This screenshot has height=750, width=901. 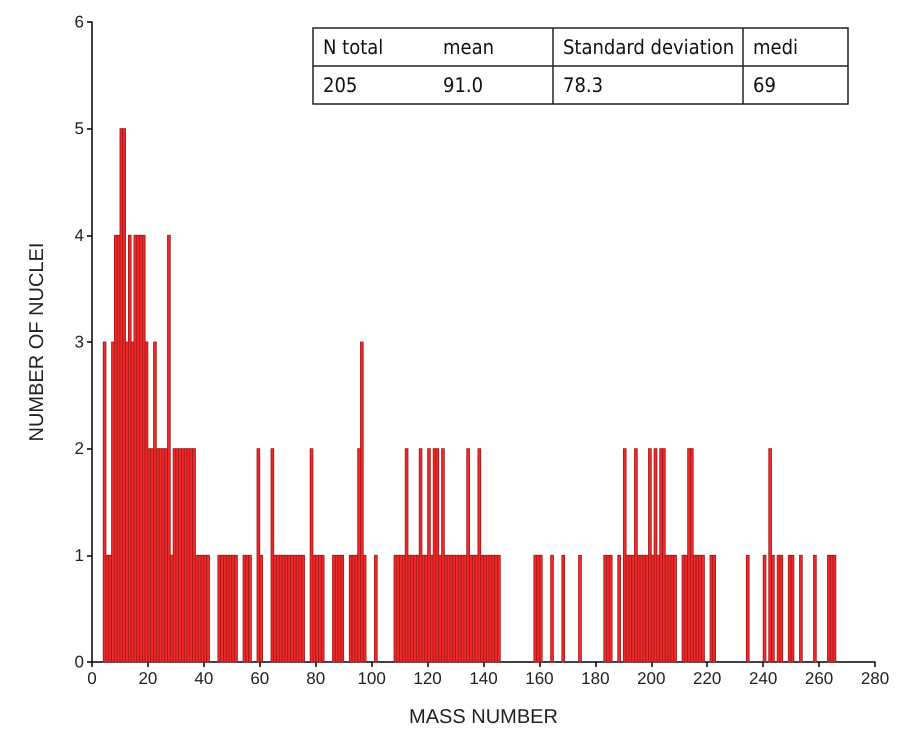 I want to click on annotation: 205, so click(x=340, y=85).